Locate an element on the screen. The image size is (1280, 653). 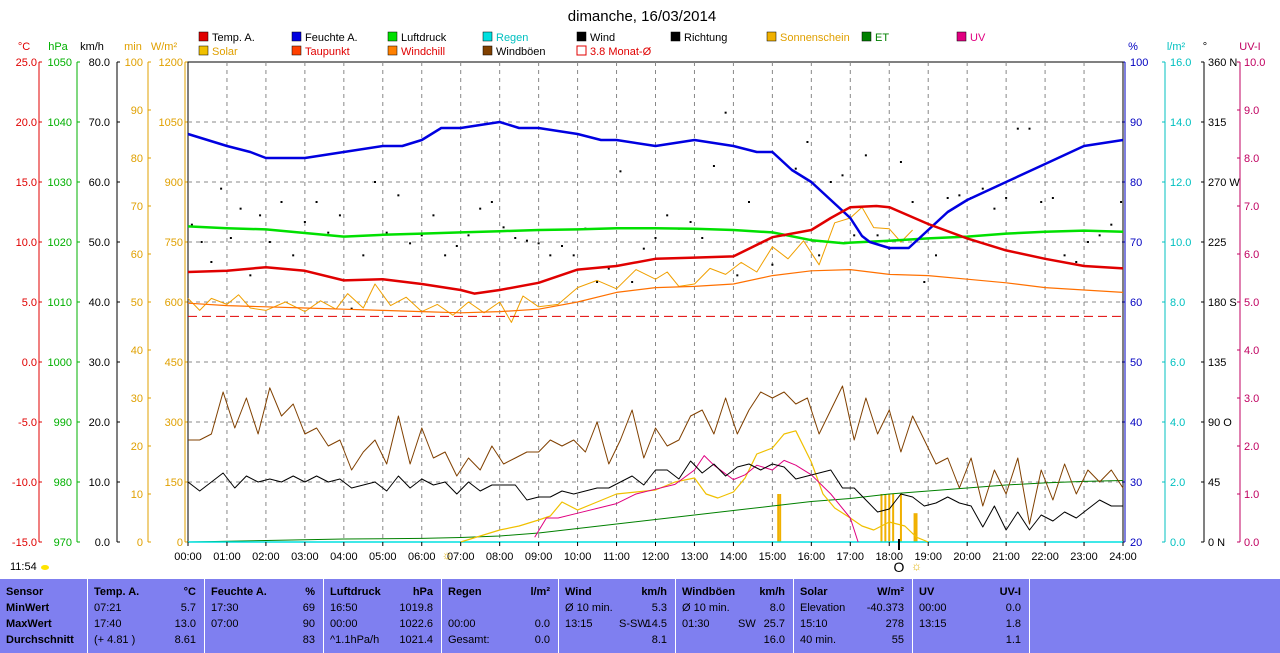
left-axis-min-tick-label: 20 is located at coordinates (137, 447).